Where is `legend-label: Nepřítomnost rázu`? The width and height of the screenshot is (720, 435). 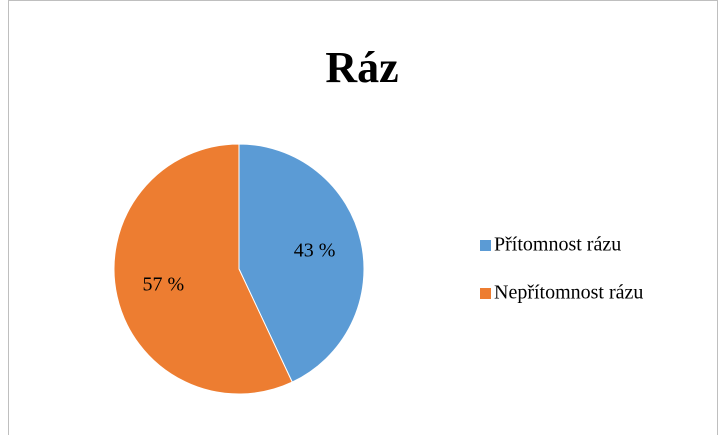 legend-label: Nepřítomnost rázu is located at coordinates (568, 293).